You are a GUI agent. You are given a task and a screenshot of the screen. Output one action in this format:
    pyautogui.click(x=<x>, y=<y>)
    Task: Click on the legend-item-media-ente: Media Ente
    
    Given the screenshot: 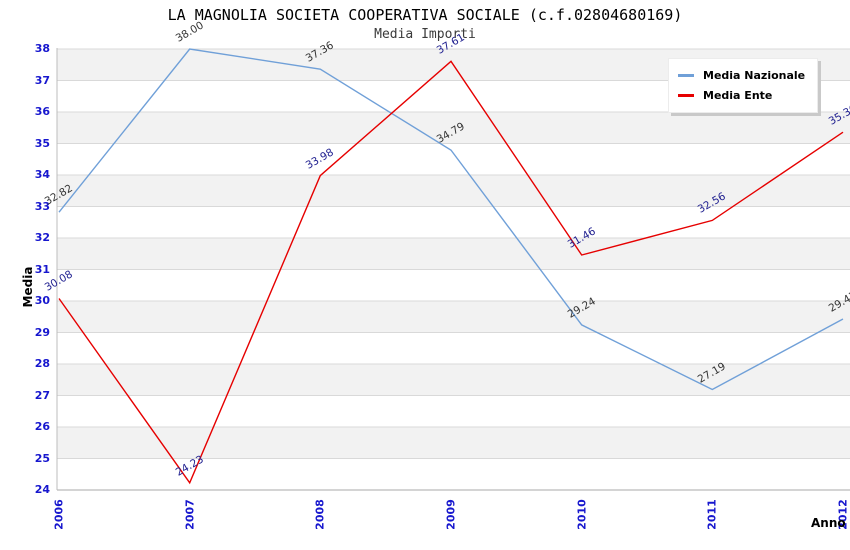 What is the action you would take?
    pyautogui.click(x=741, y=95)
    